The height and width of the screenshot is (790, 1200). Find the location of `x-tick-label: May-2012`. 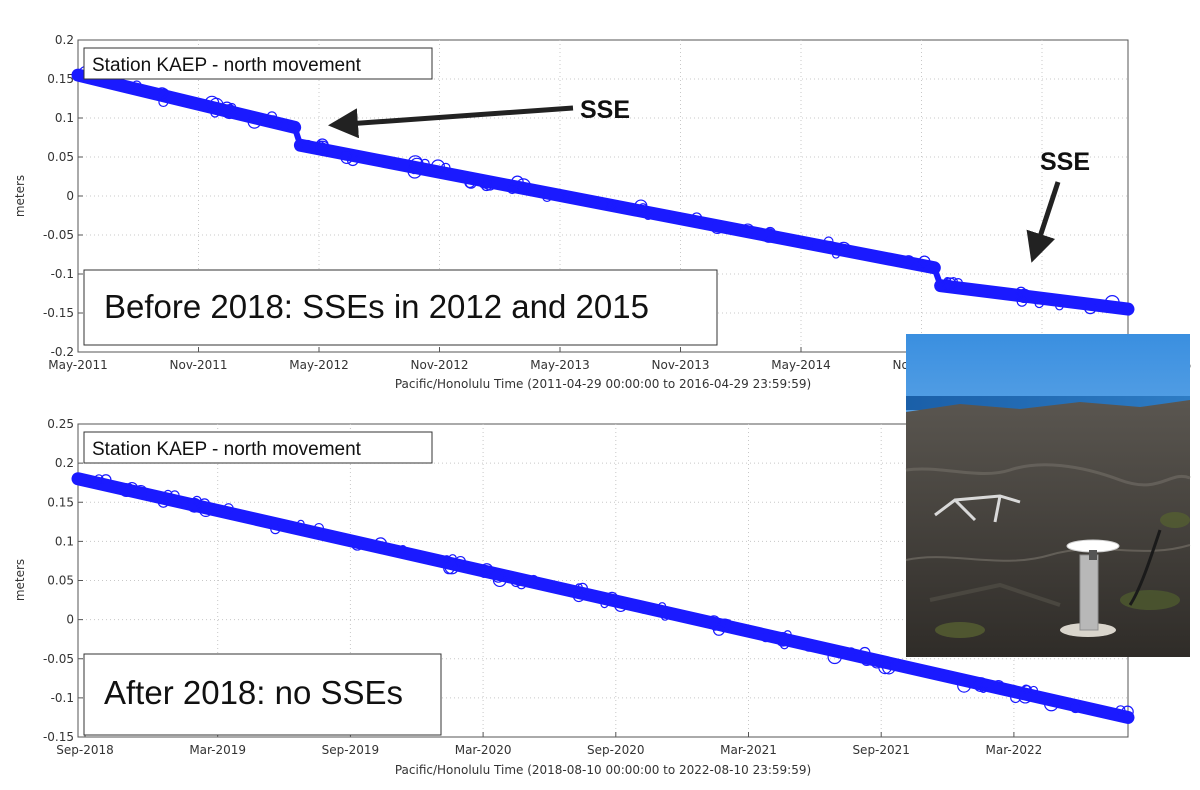

x-tick-label: May-2012 is located at coordinates (318, 365).